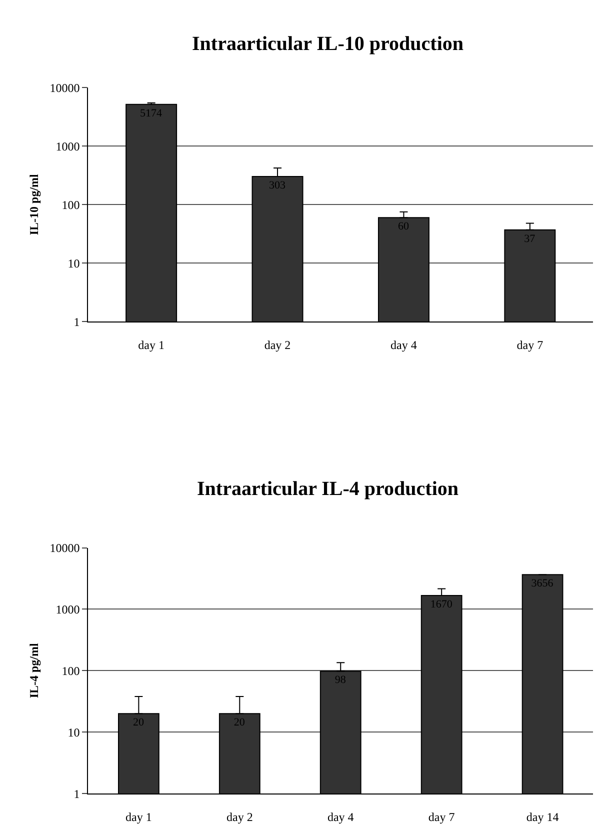 This screenshot has height=834, width=596. Describe the element at coordinates (34, 670) in the screenshot. I see `y-axis-title: IL-4 pg/ml` at that location.